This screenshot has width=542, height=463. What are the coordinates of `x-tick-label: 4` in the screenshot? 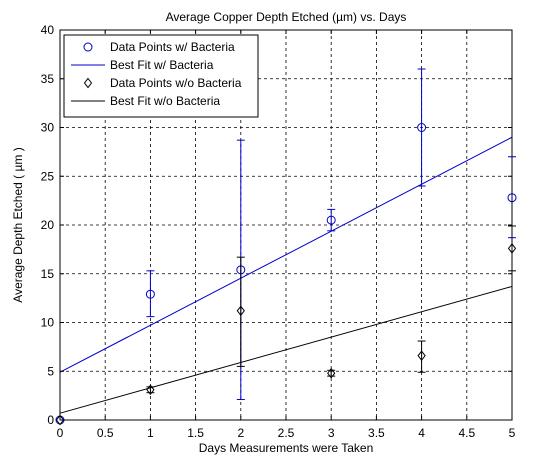 It's located at (421, 433).